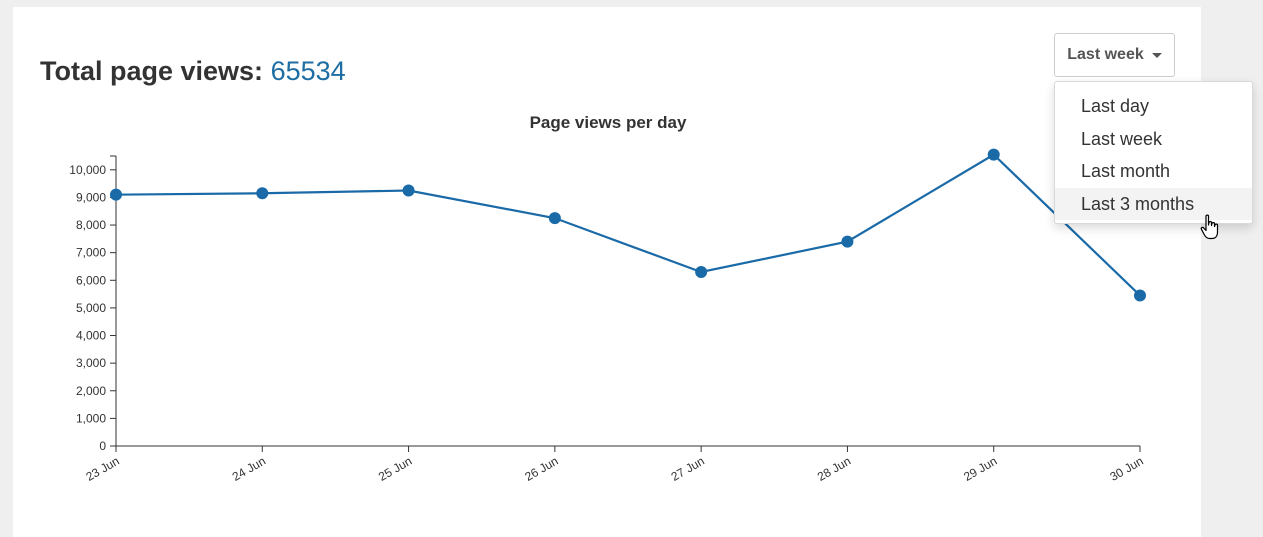  What do you see at coordinates (102, 446) in the screenshot?
I see `y-tick-label: 0` at bounding box center [102, 446].